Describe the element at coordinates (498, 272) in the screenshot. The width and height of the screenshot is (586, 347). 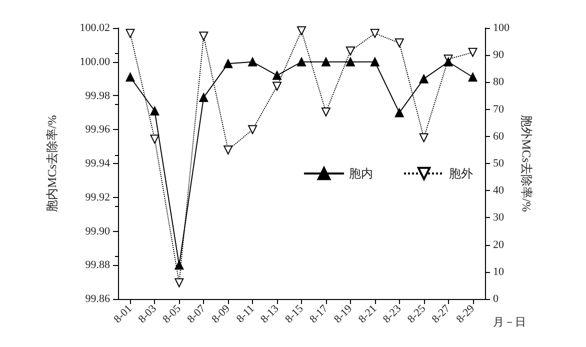
I see `y2-tick-label: 10` at that location.